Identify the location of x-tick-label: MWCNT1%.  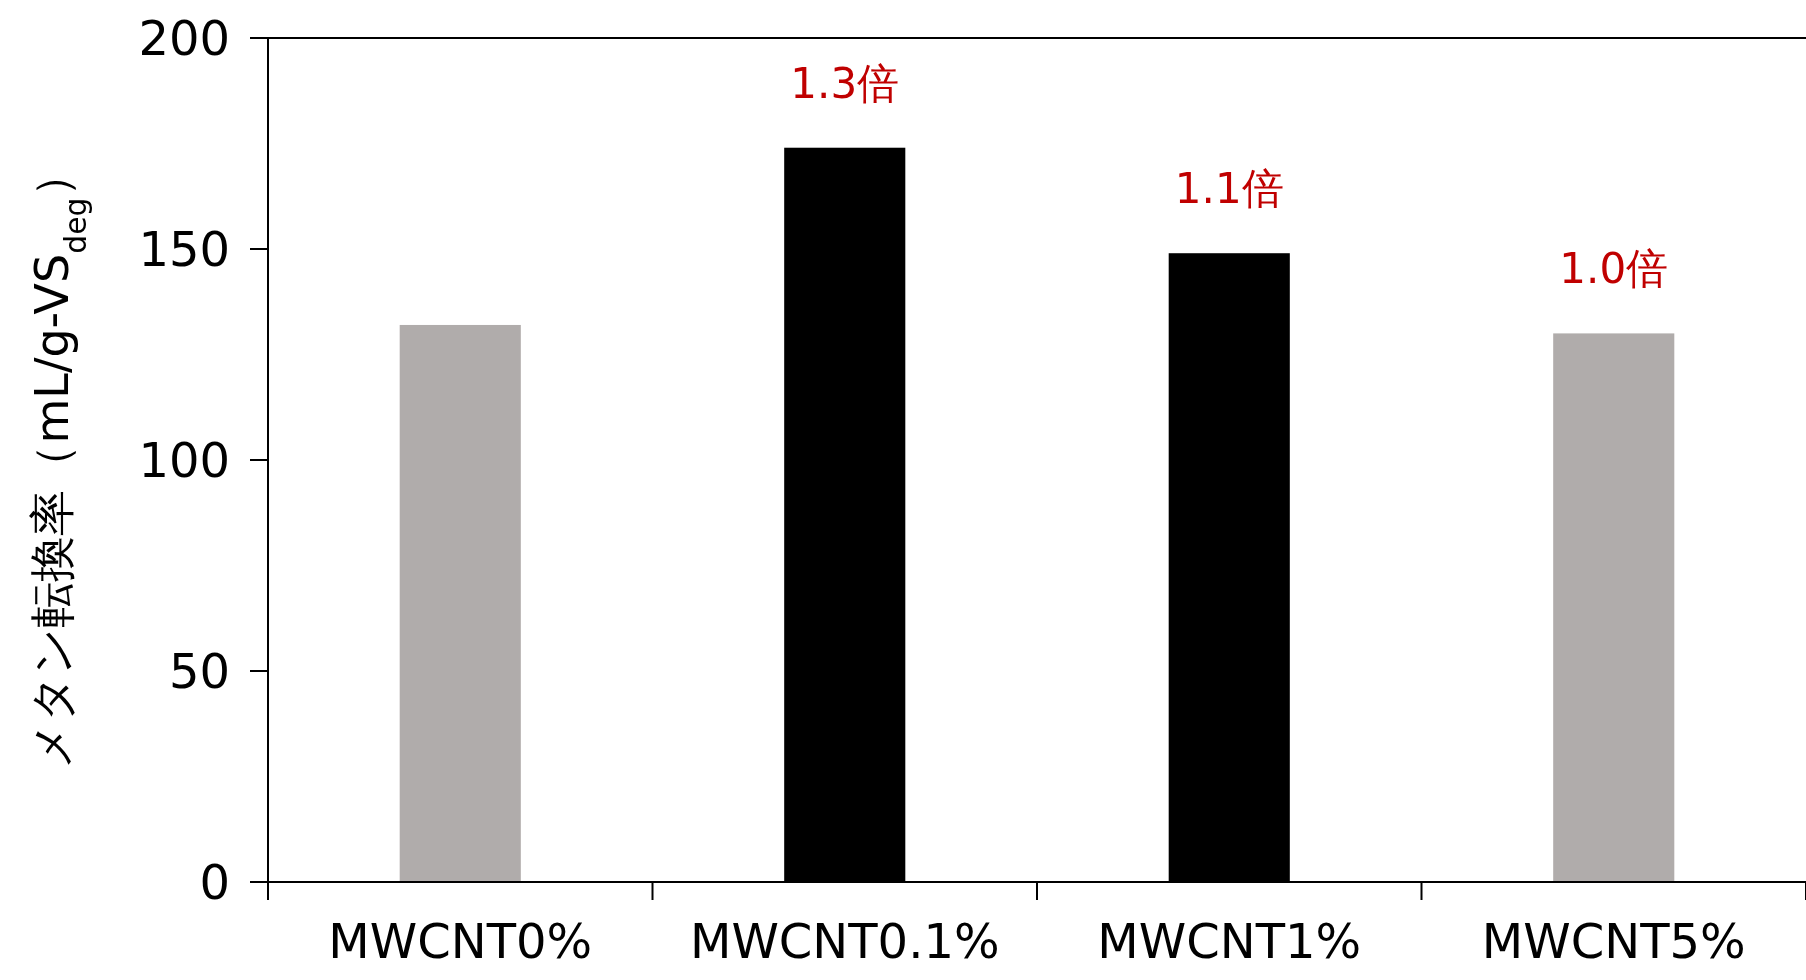
(1229, 941).